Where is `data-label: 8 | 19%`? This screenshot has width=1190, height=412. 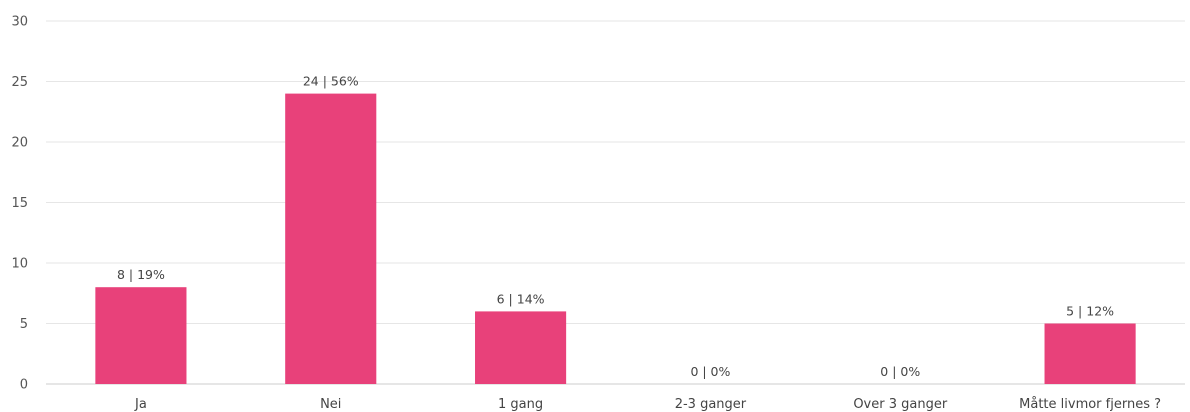 data-label: 8 | 19% is located at coordinates (141, 274).